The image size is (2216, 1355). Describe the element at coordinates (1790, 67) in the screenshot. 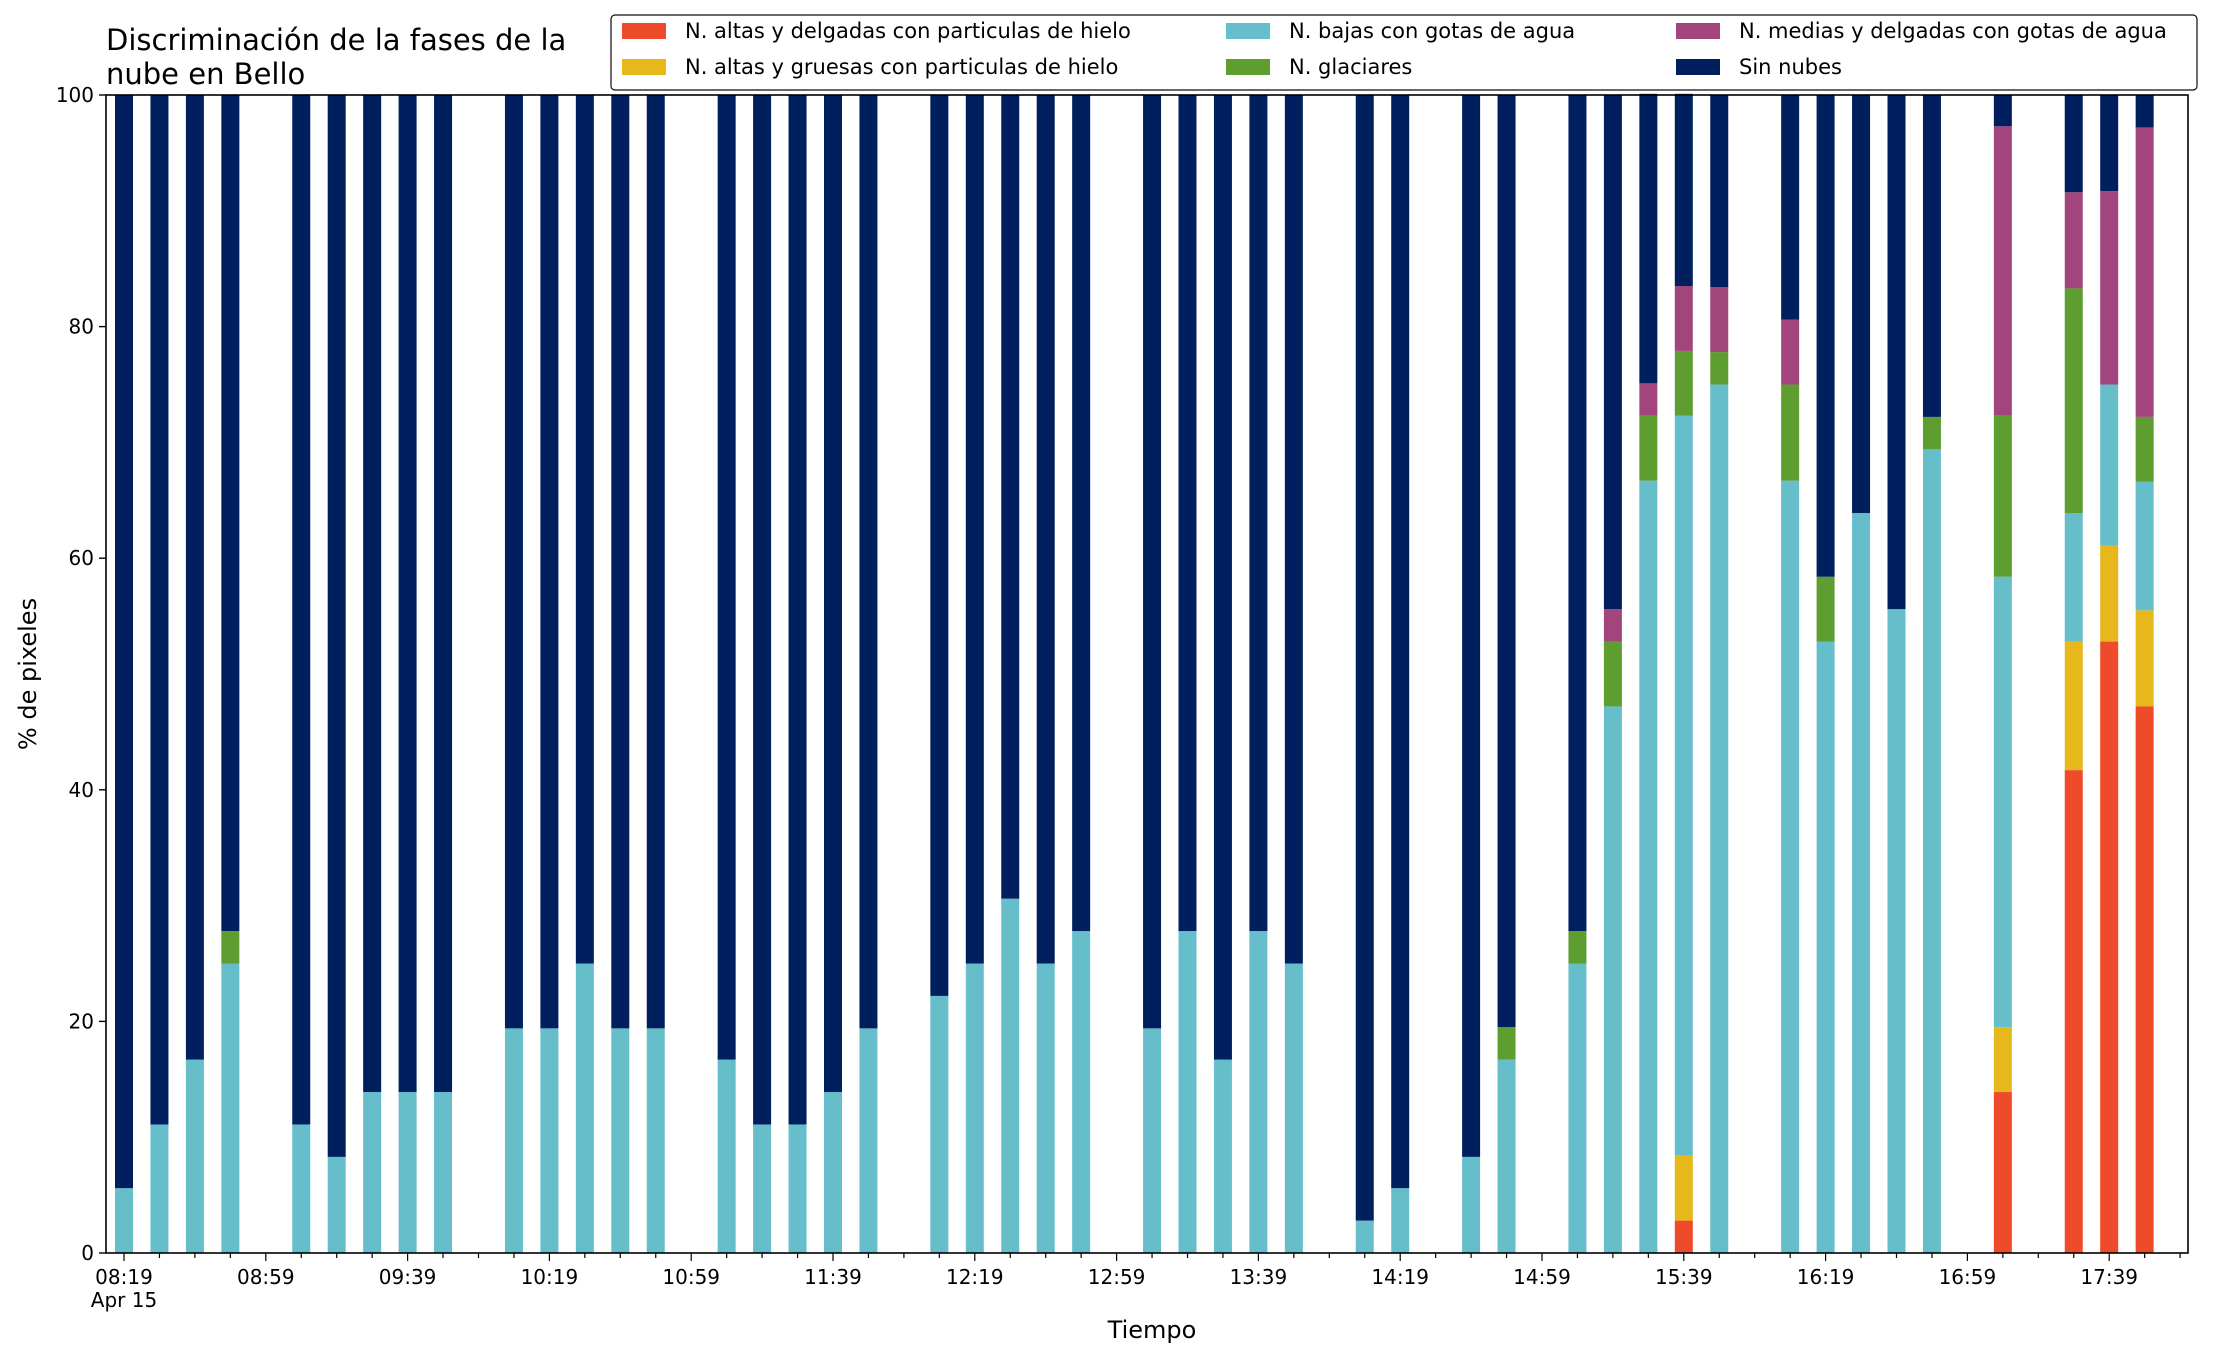

I see `legend-label-5: Sin nubes` at that location.